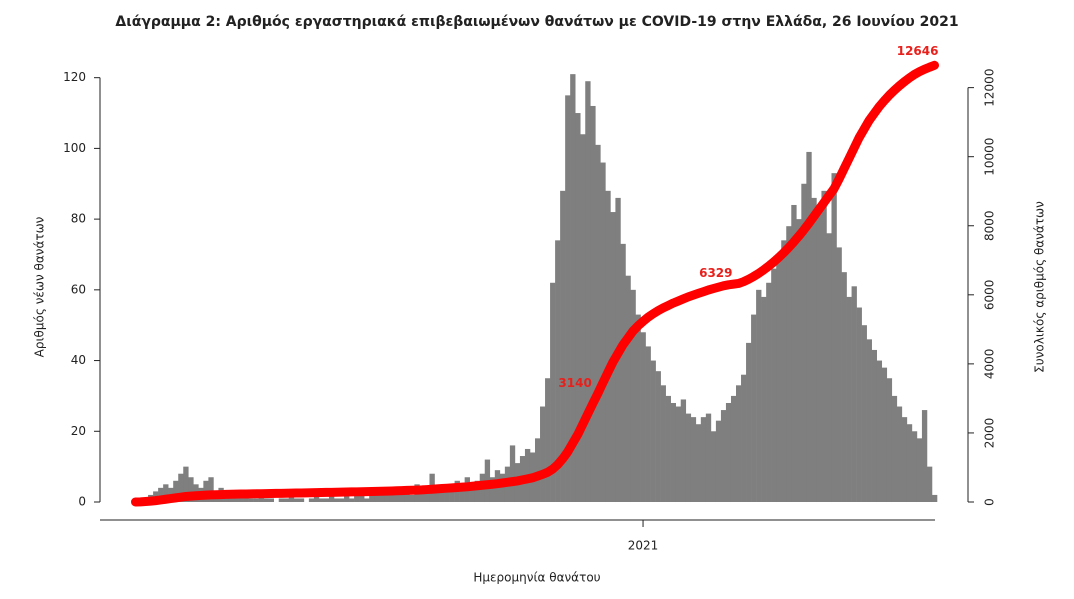  I want to click on y2-tick-label: 2000, so click(990, 433).